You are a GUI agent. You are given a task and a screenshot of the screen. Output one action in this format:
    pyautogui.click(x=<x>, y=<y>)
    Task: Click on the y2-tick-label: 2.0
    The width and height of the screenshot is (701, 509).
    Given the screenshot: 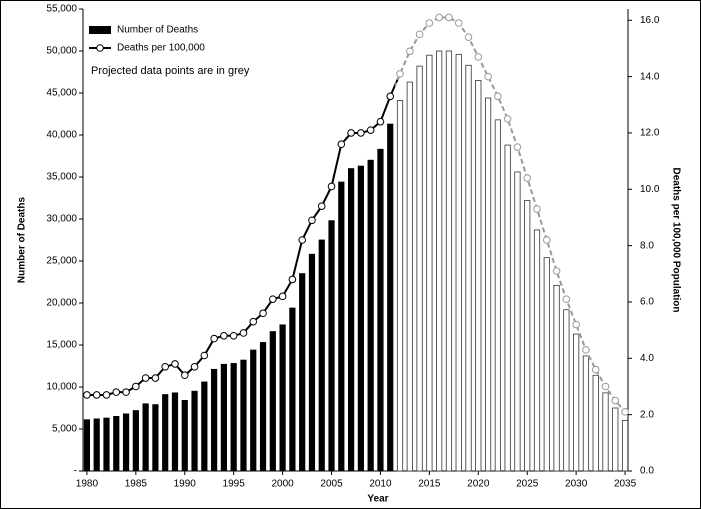 What is the action you would take?
    pyautogui.click(x=647, y=414)
    